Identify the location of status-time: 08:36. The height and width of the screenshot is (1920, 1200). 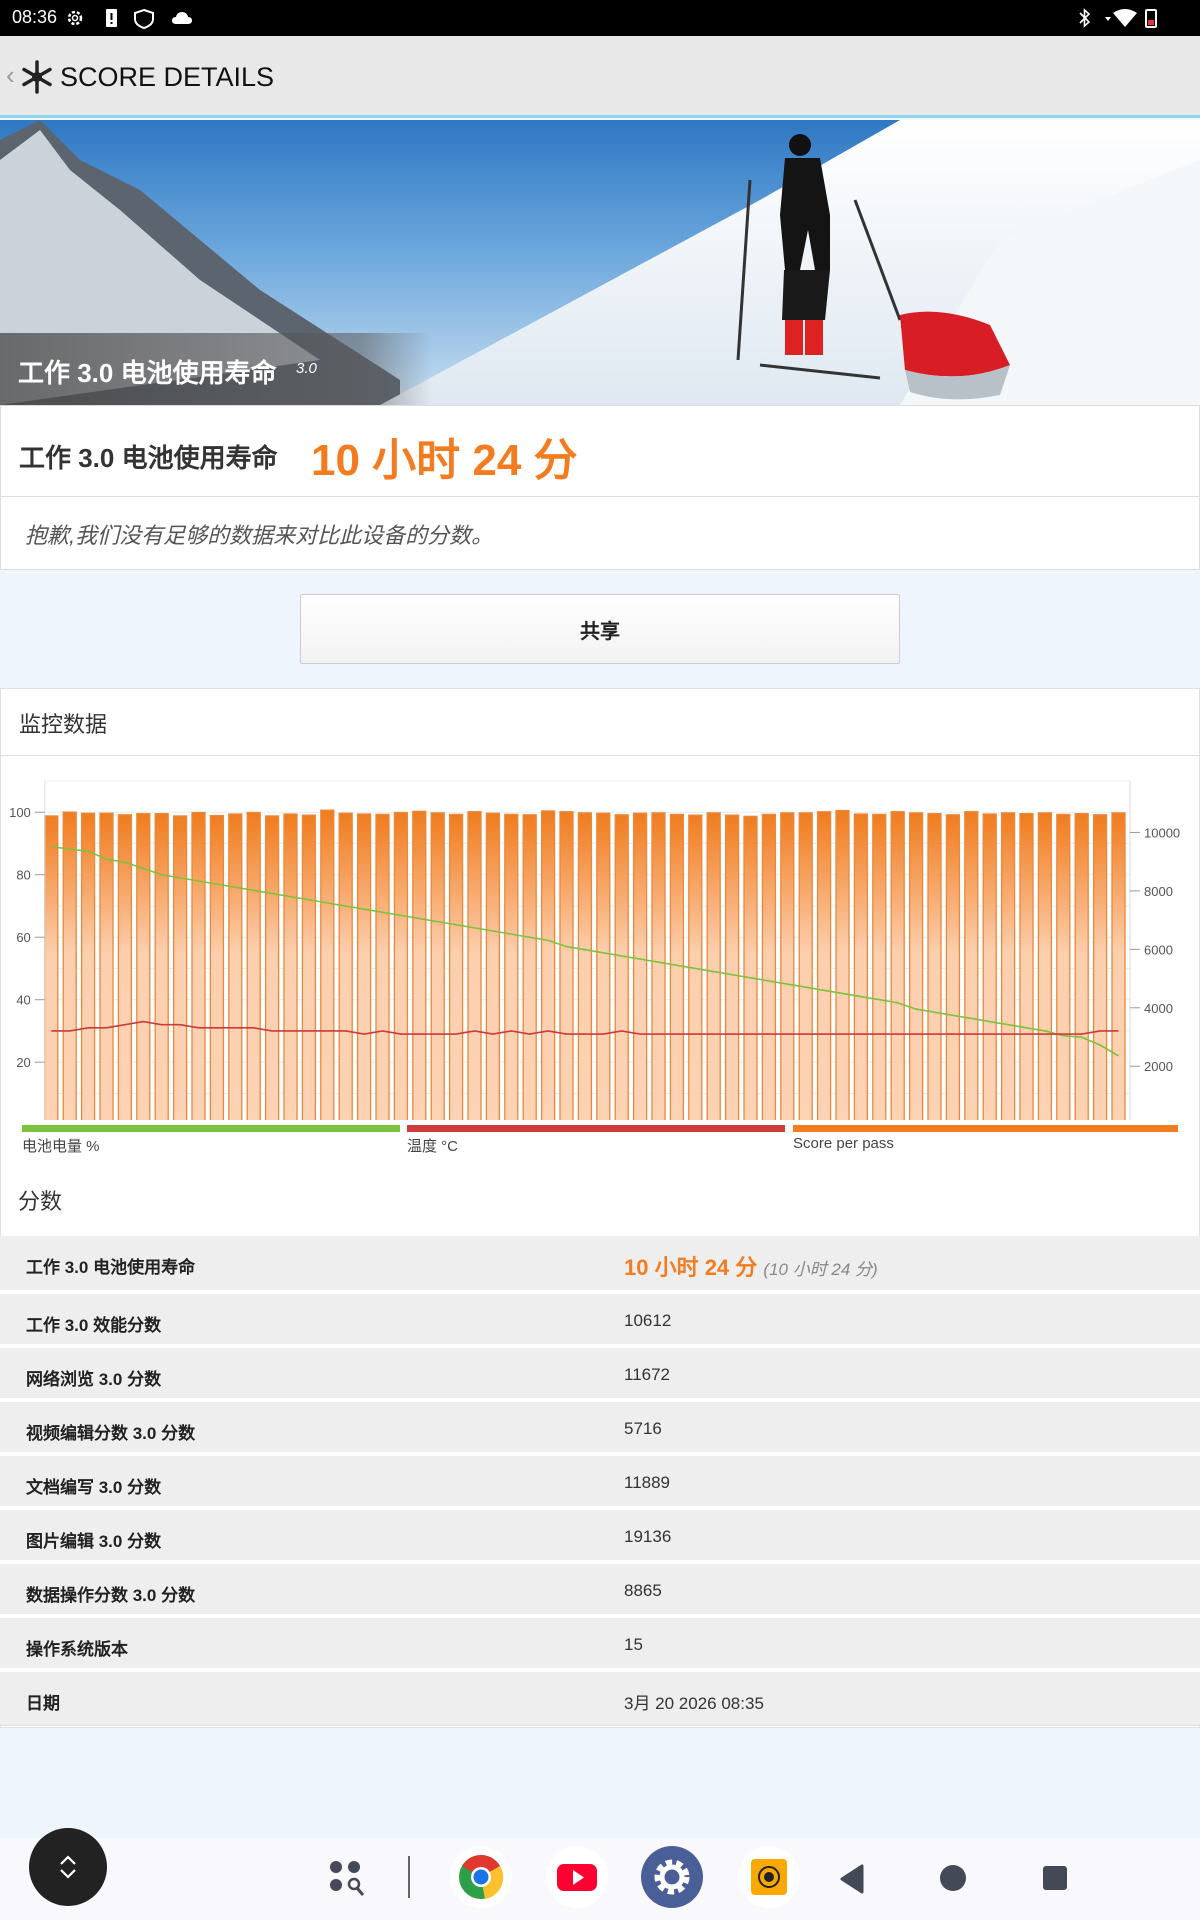
(35, 17).